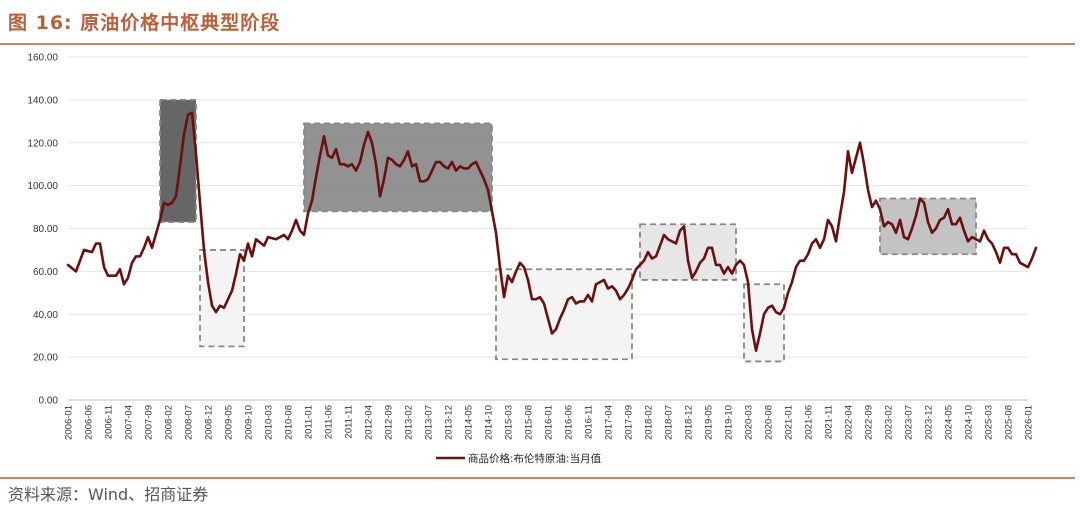 The image size is (1080, 505). I want to click on x-tick-label: 2018-02, so click(649, 422).